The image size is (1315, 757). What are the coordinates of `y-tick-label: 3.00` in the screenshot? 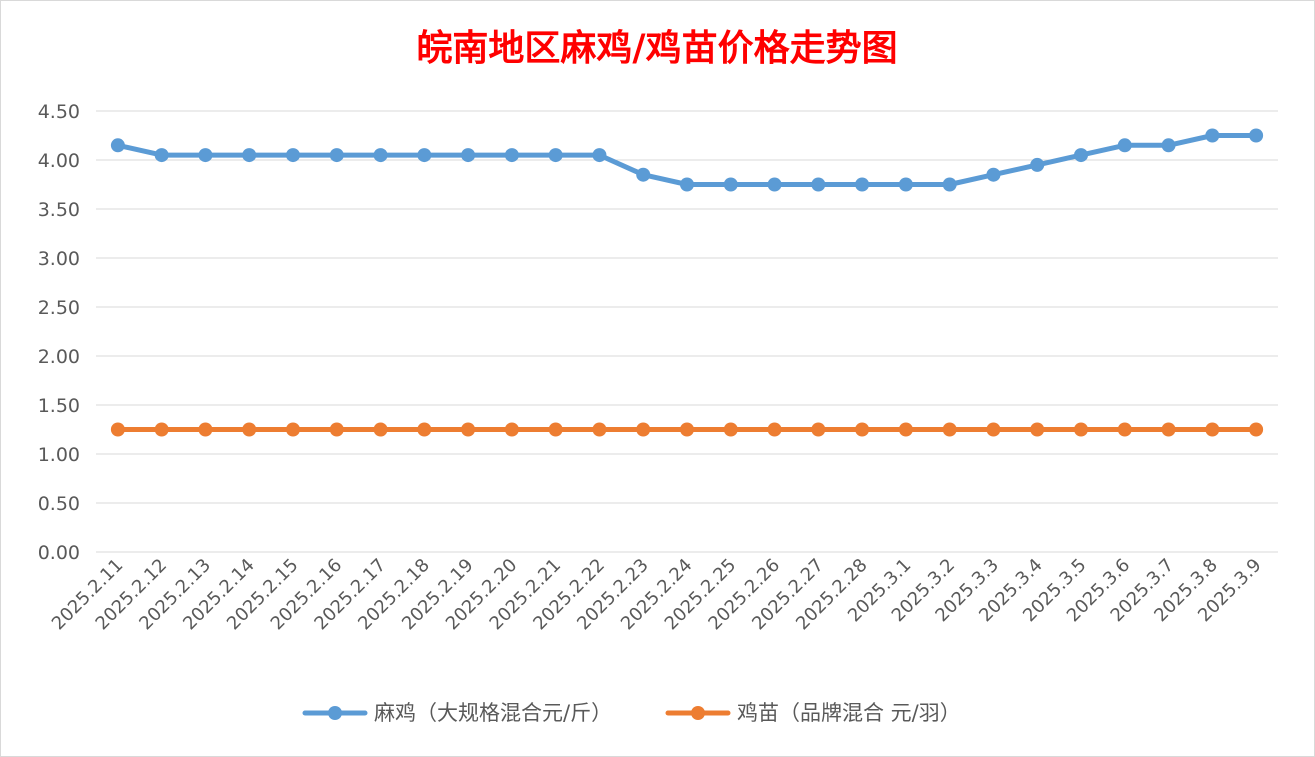 It's located at (59, 259).